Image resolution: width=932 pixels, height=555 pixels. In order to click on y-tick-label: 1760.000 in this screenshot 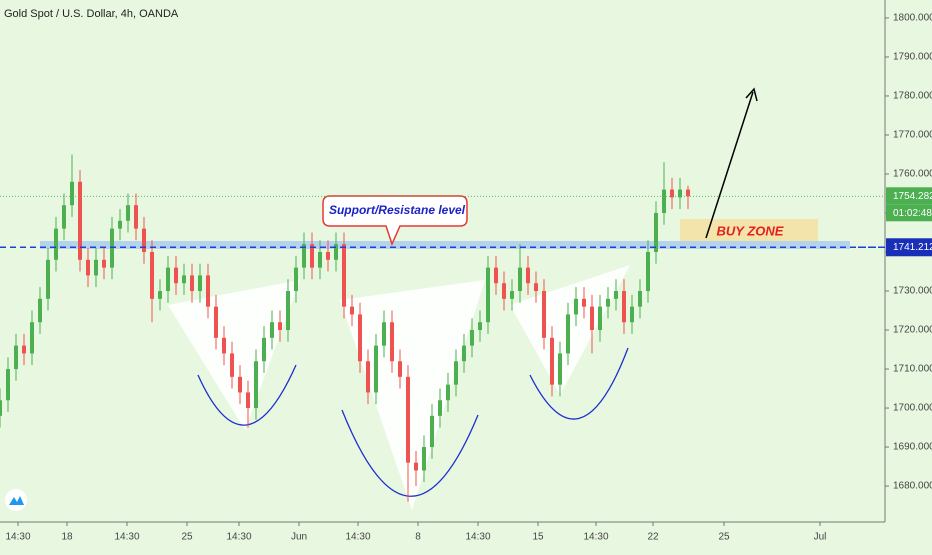, I will do `click(912, 174)`.